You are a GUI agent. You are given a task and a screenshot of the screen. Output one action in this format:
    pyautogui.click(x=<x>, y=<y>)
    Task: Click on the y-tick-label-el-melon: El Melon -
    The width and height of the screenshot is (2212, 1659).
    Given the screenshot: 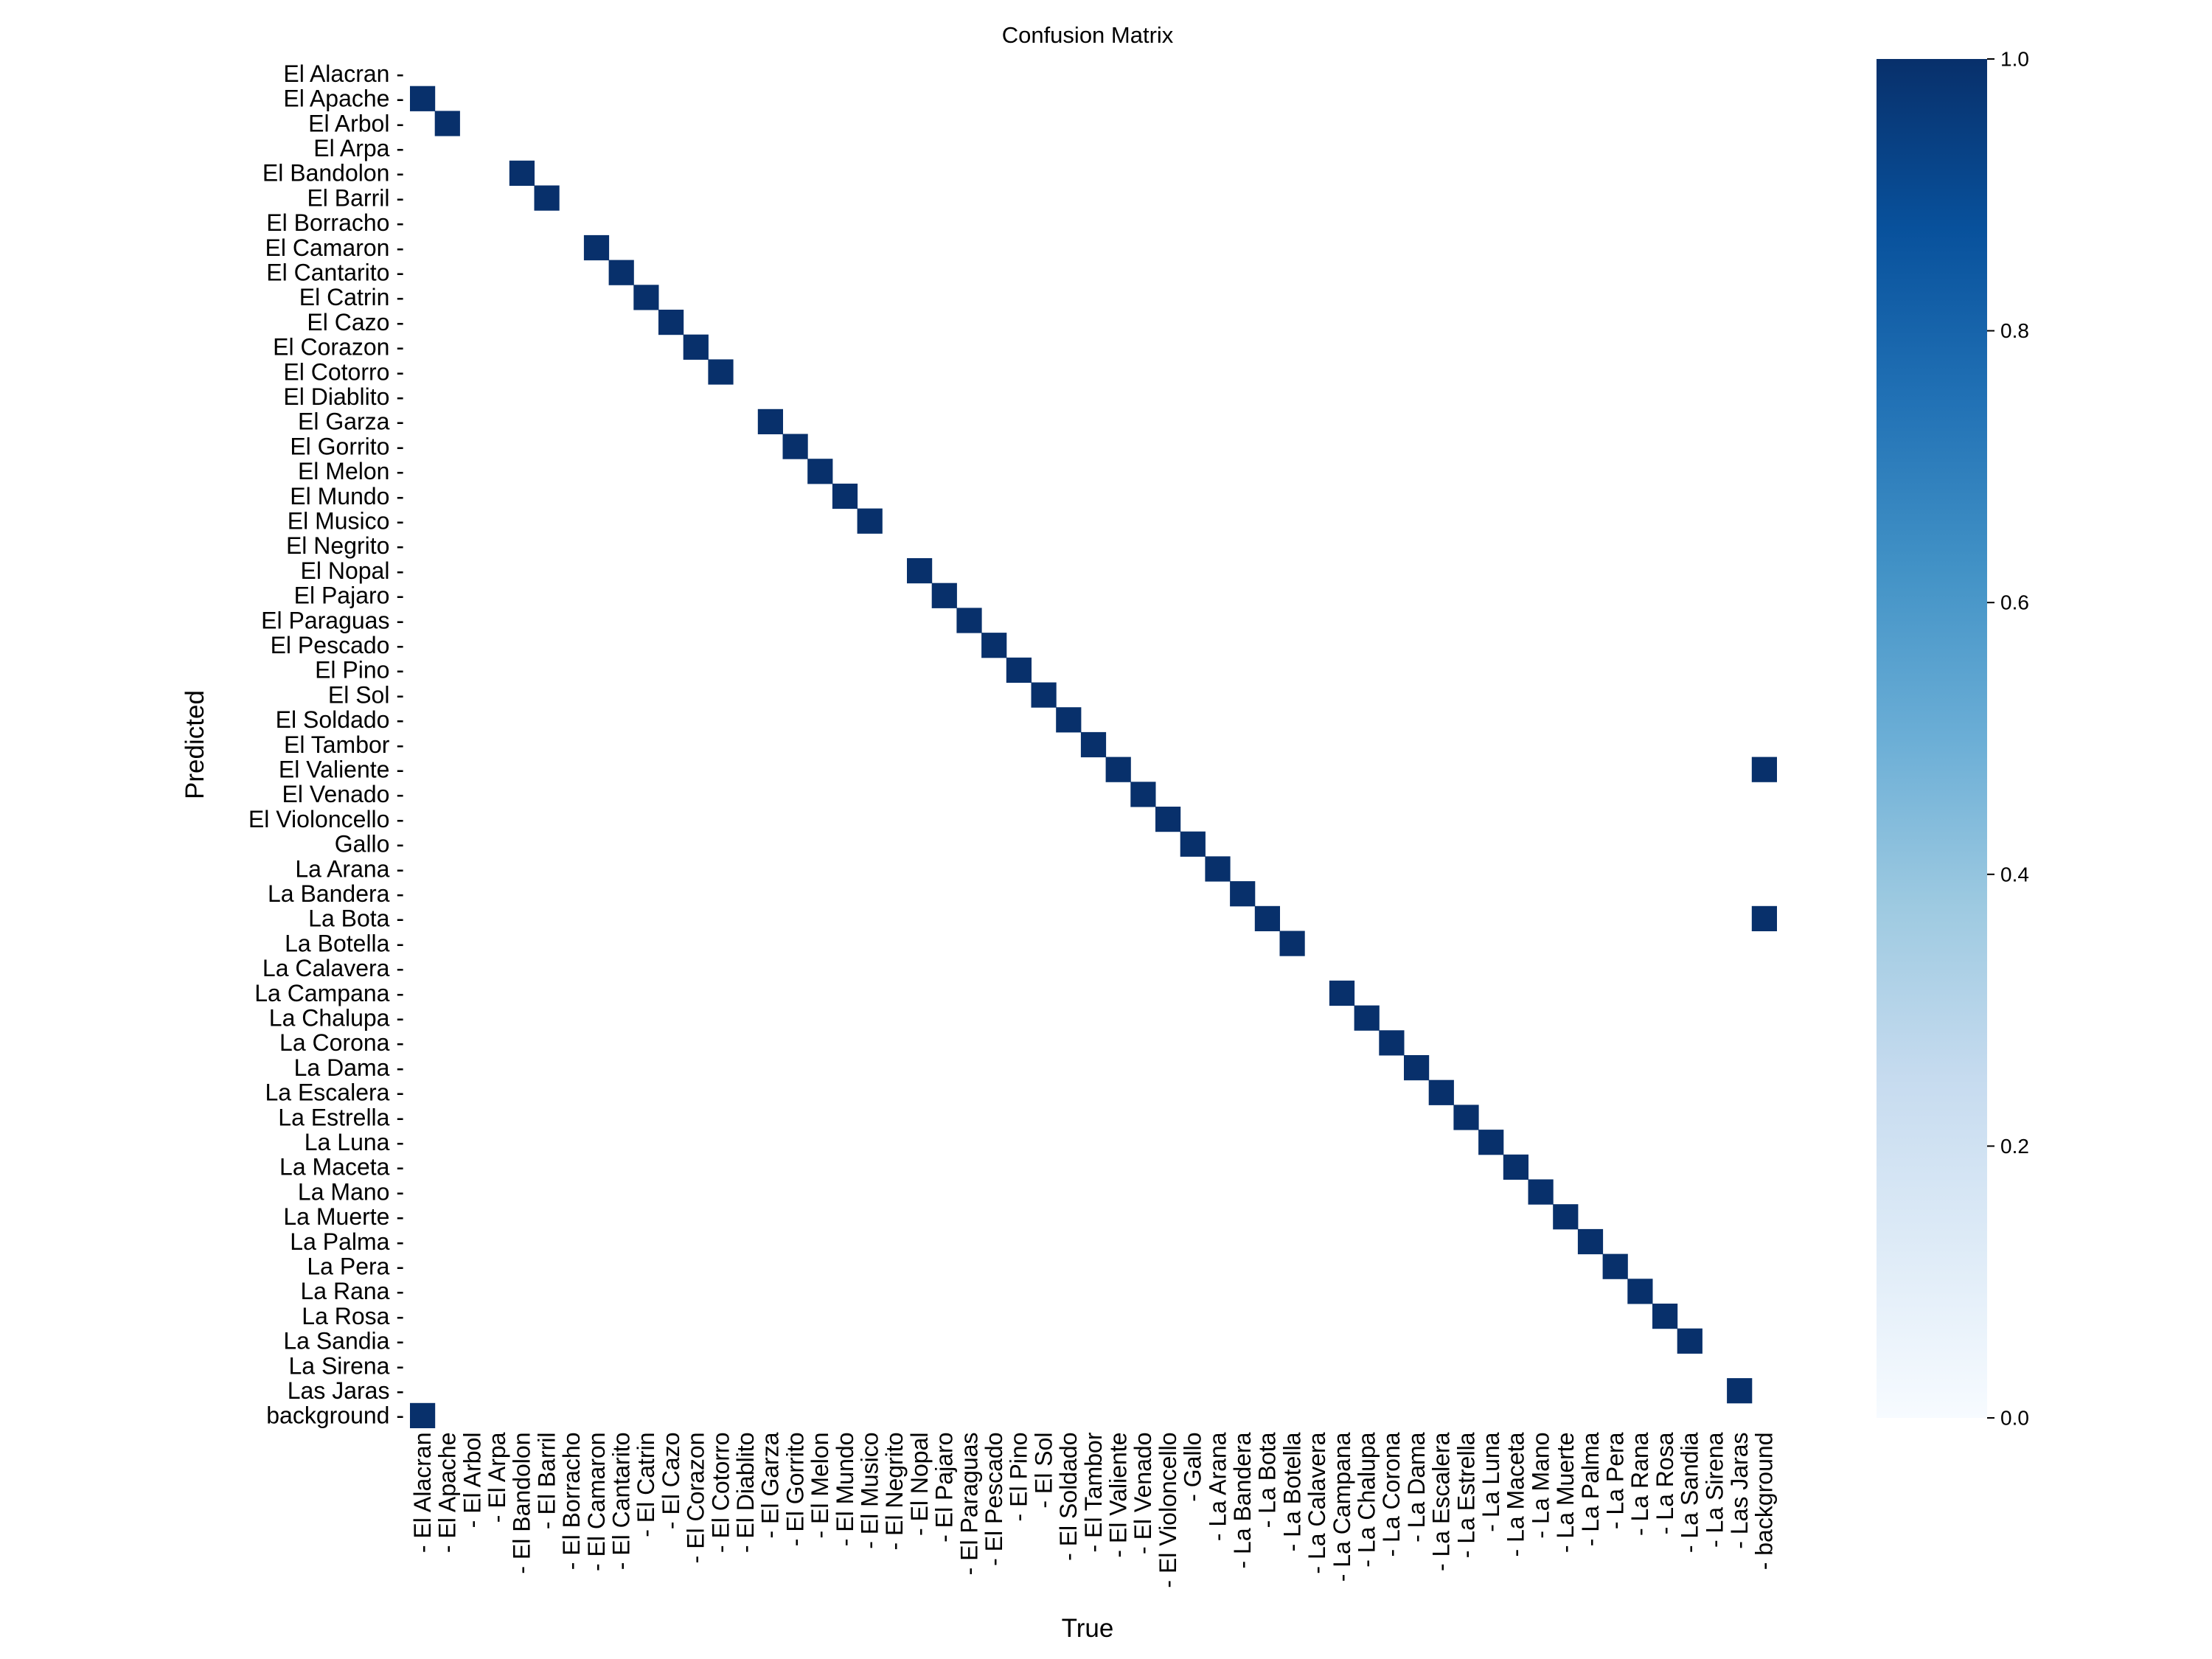 What is the action you would take?
    pyautogui.click(x=351, y=471)
    